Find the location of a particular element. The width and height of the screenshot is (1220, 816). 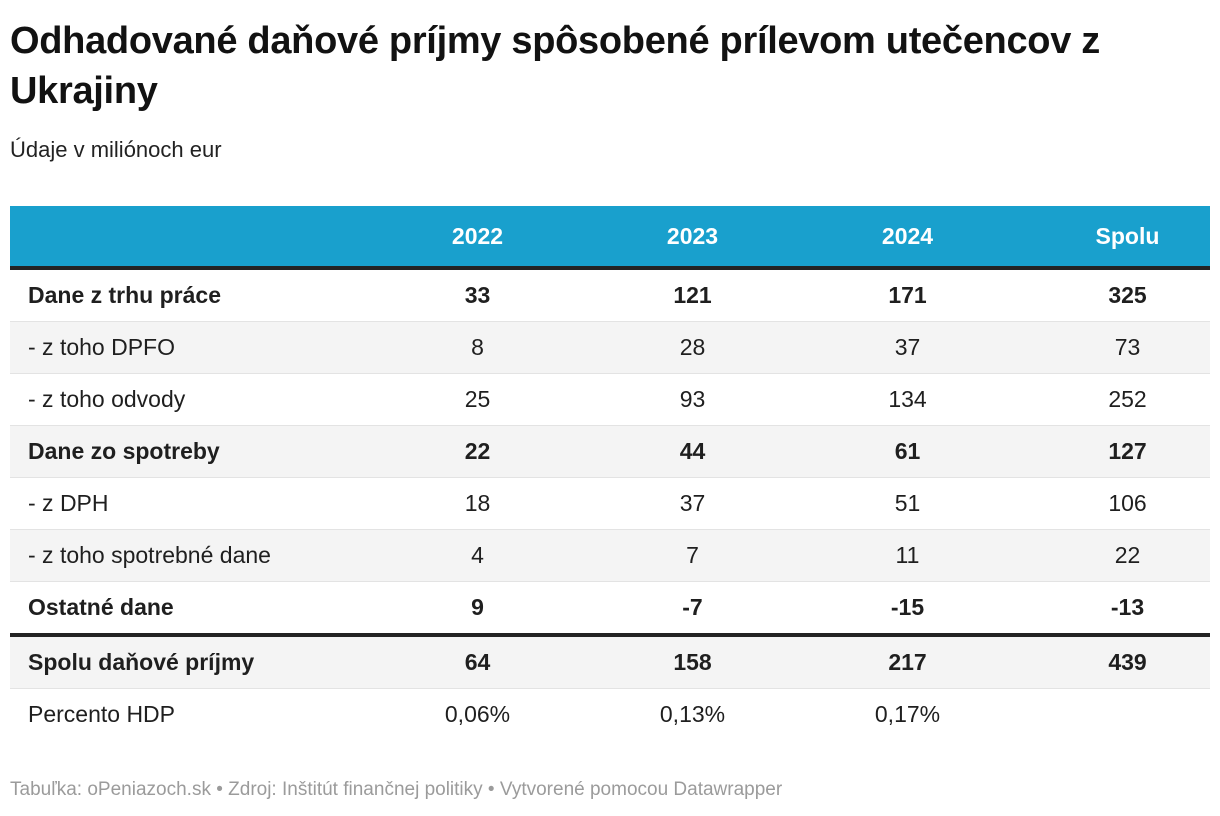

table-row: - z toho spotrebné dane 4 7 11 22 is located at coordinates (610, 555).